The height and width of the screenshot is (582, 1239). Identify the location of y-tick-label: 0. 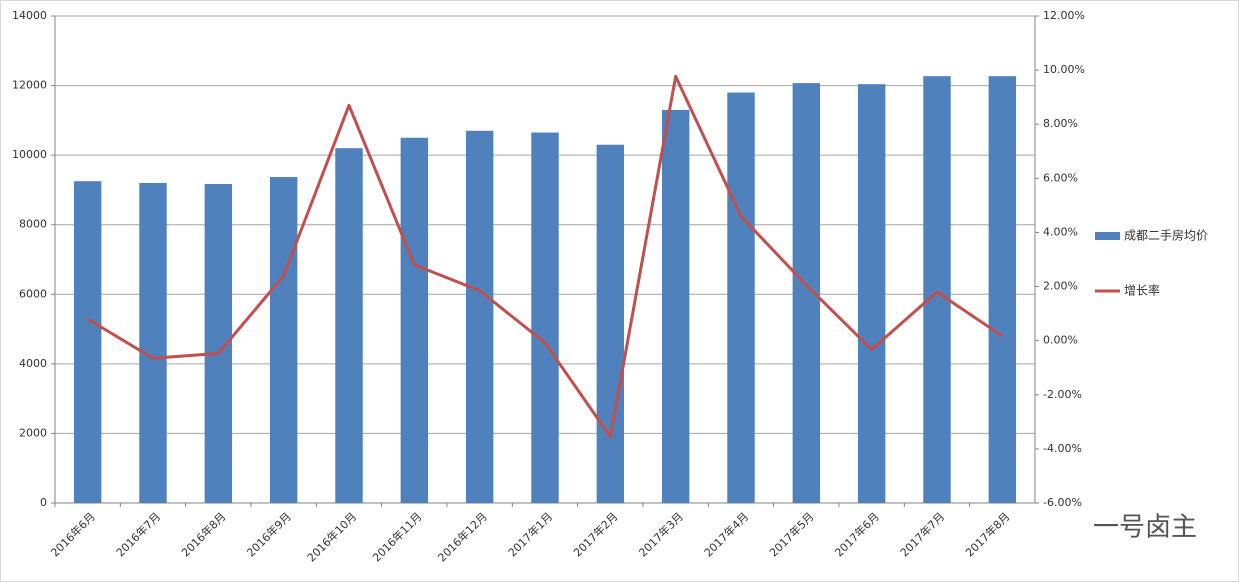
(43, 502).